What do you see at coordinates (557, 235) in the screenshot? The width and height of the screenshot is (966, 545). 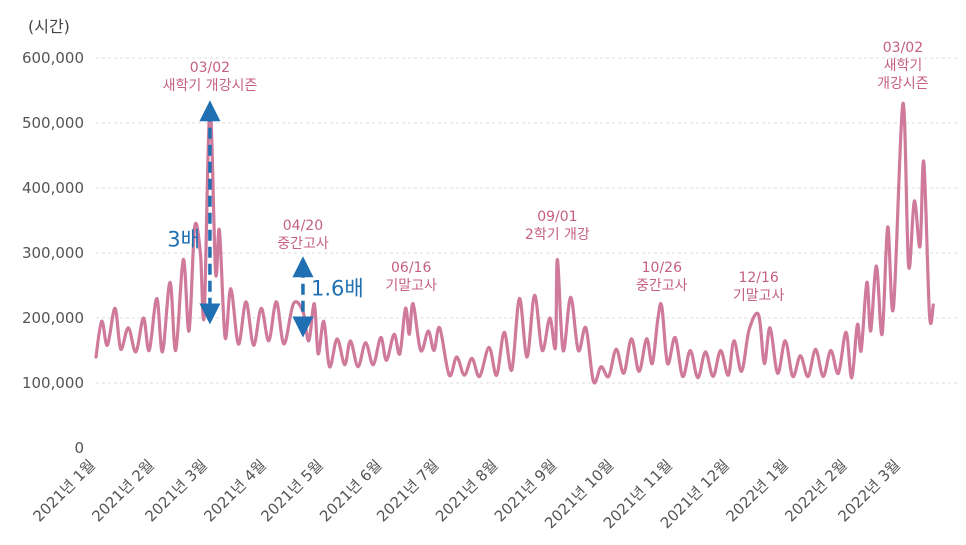 I see `annotation-label: 2학기 개강` at bounding box center [557, 235].